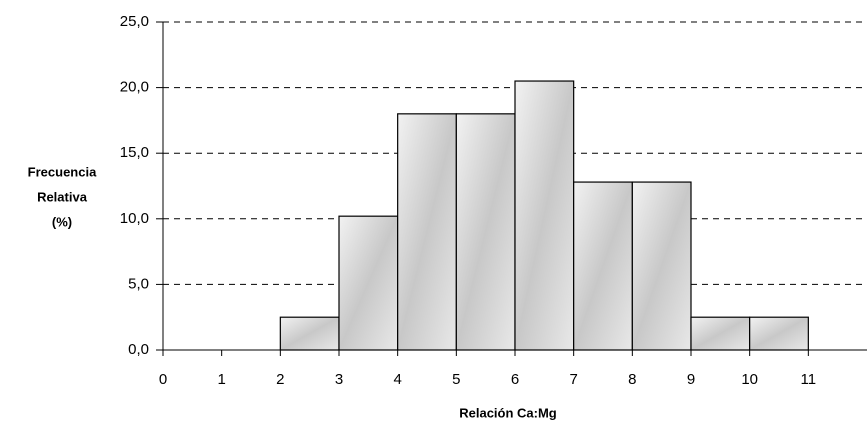 The width and height of the screenshot is (867, 424). Describe the element at coordinates (134, 21) in the screenshot. I see `y-tick-label: 25,0` at that location.